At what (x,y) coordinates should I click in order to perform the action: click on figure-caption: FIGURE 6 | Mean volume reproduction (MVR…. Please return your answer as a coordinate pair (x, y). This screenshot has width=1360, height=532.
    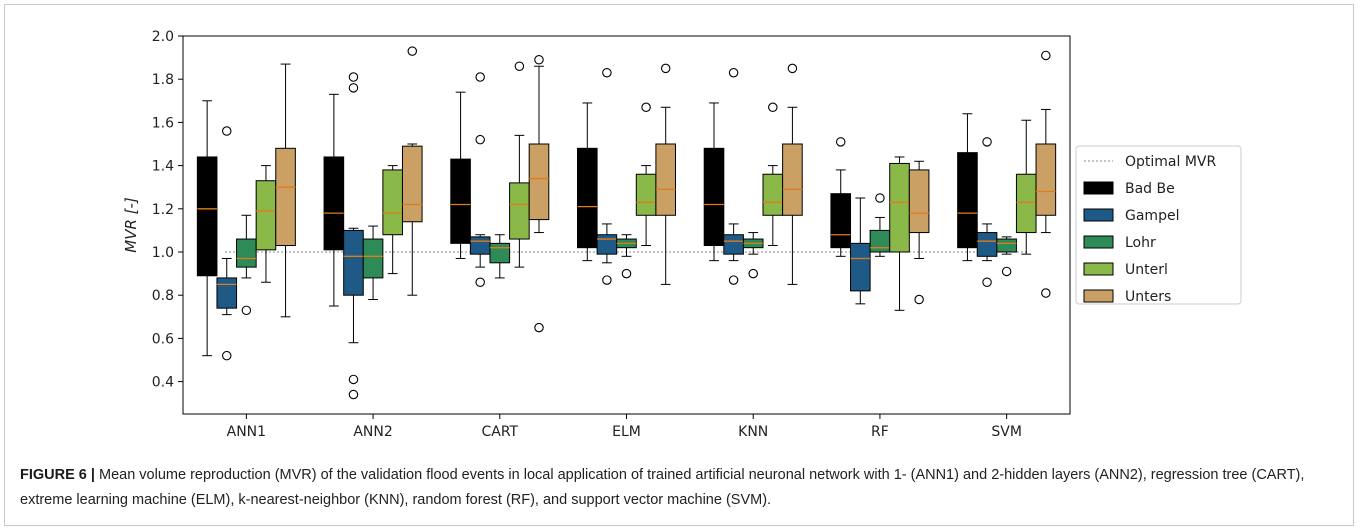
    Looking at the image, I should click on (680, 488).